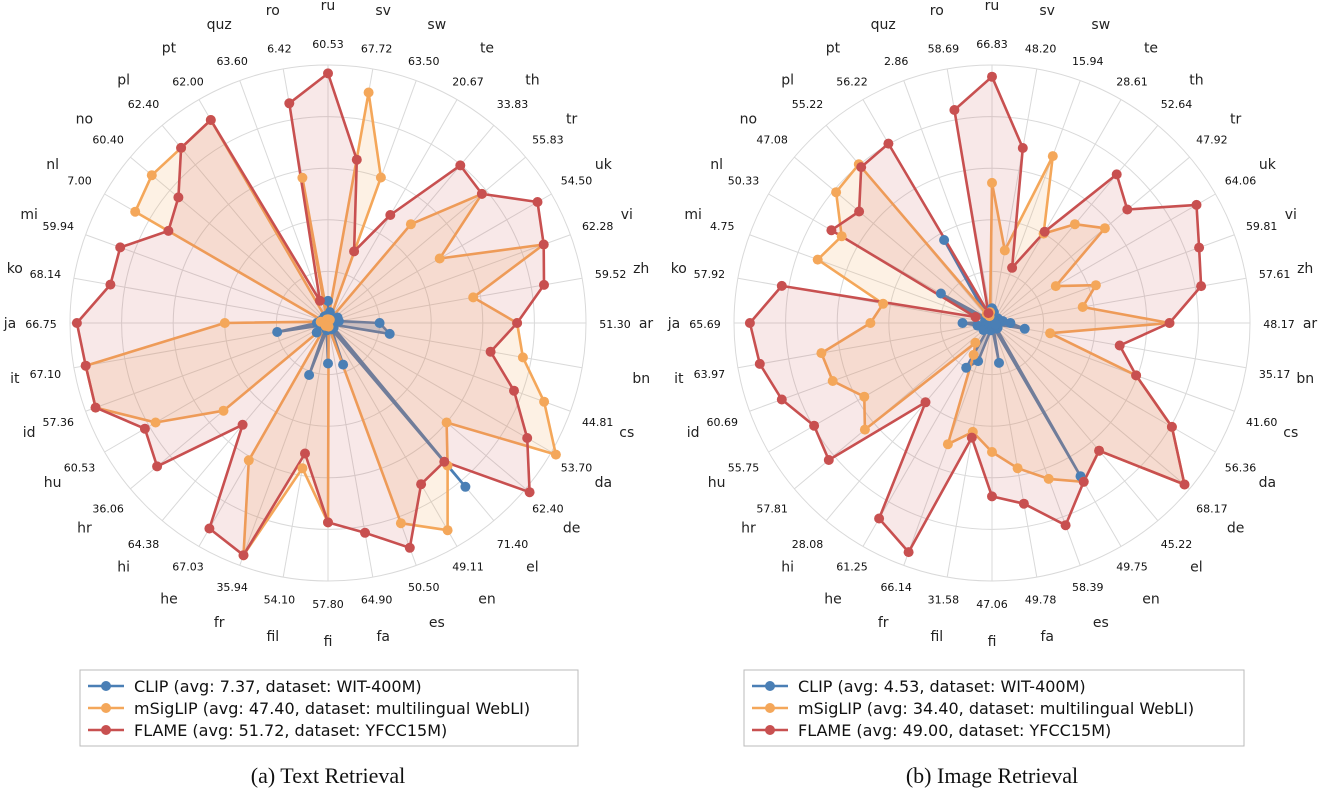  Describe the element at coordinates (84, 120) in the screenshot. I see `category-label: no` at that location.